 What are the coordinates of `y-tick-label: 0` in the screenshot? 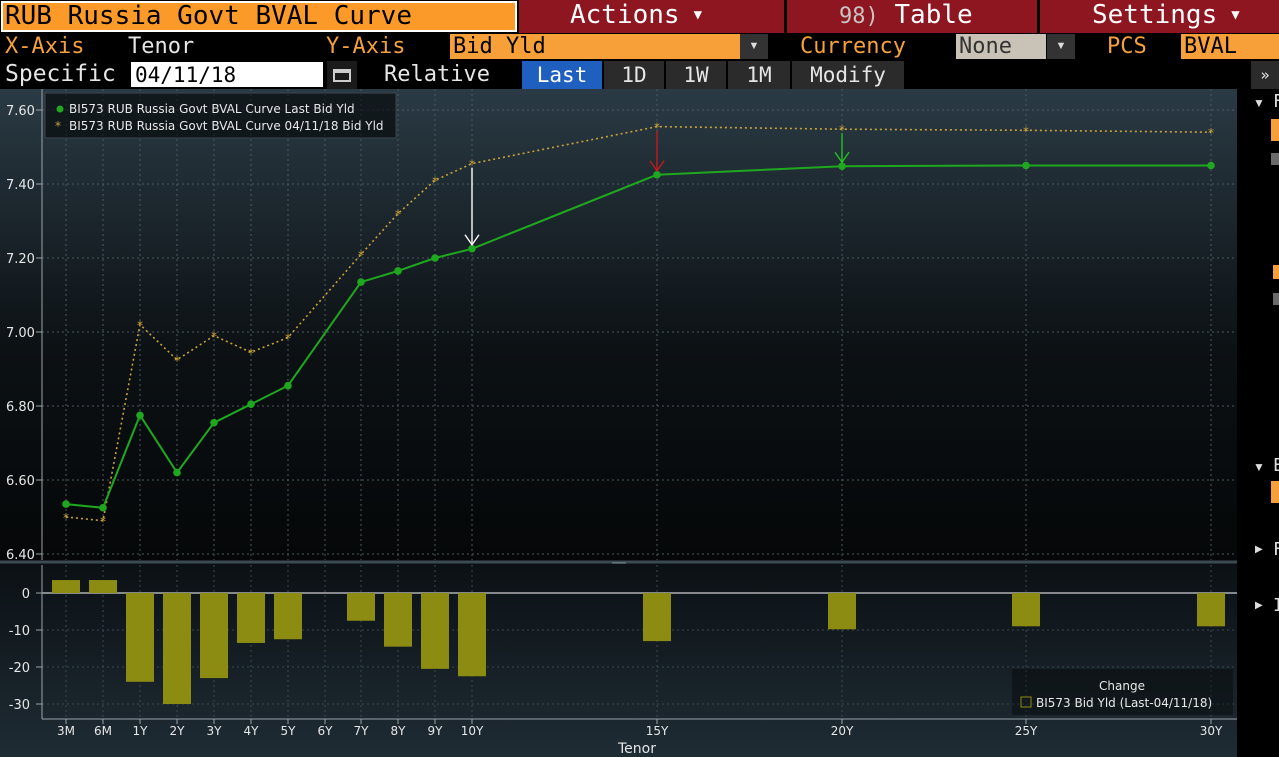 It's located at (26, 594).